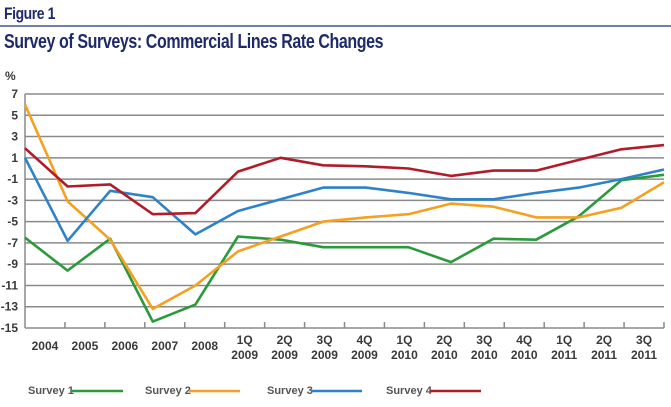 This screenshot has width=671, height=407. What do you see at coordinates (14, 137) in the screenshot?
I see `y-tick-label: 3` at bounding box center [14, 137].